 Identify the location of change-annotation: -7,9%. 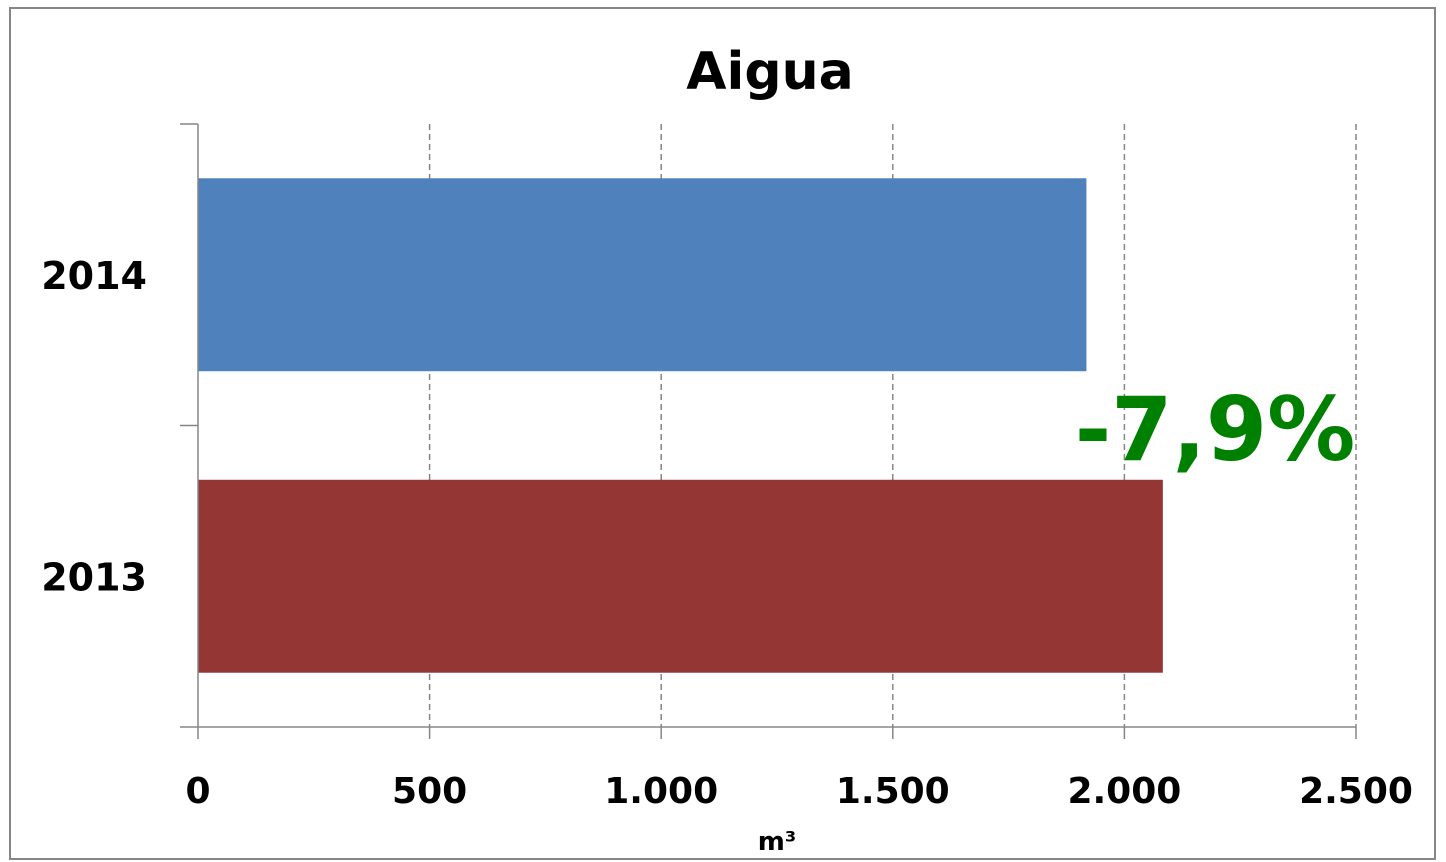
(1215, 429).